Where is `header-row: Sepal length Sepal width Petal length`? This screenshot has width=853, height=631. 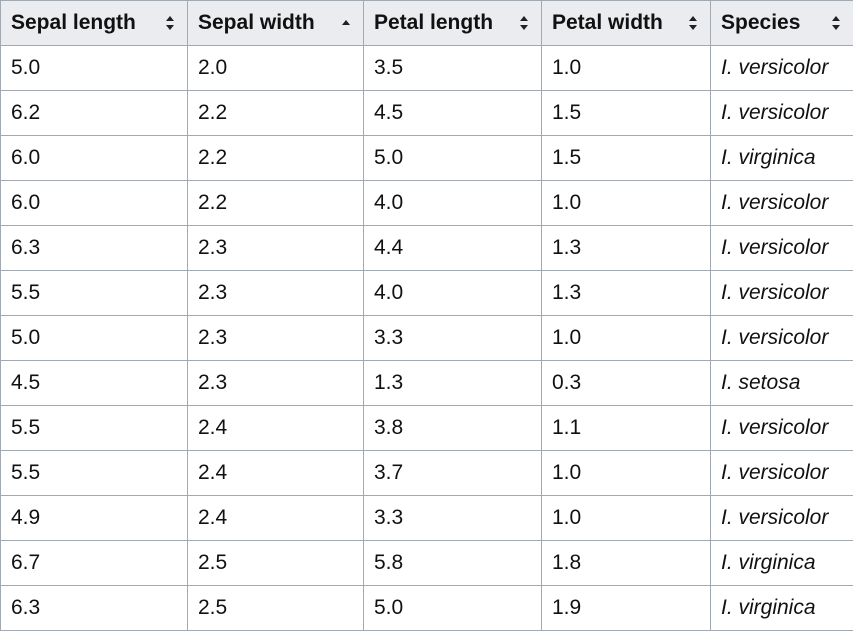
header-row: Sepal length Sepal width Petal length is located at coordinates (426, 23).